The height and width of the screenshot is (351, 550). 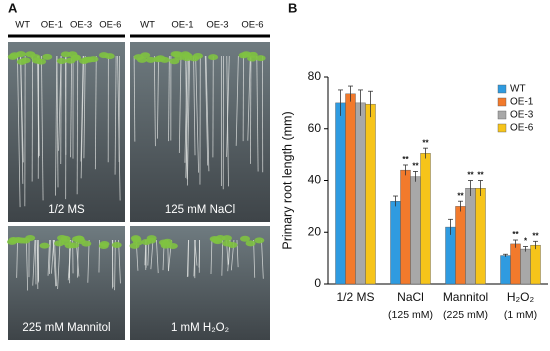 What do you see at coordinates (410, 315) in the screenshot?
I see `x-tick-note: (125 mM)` at bounding box center [410, 315].